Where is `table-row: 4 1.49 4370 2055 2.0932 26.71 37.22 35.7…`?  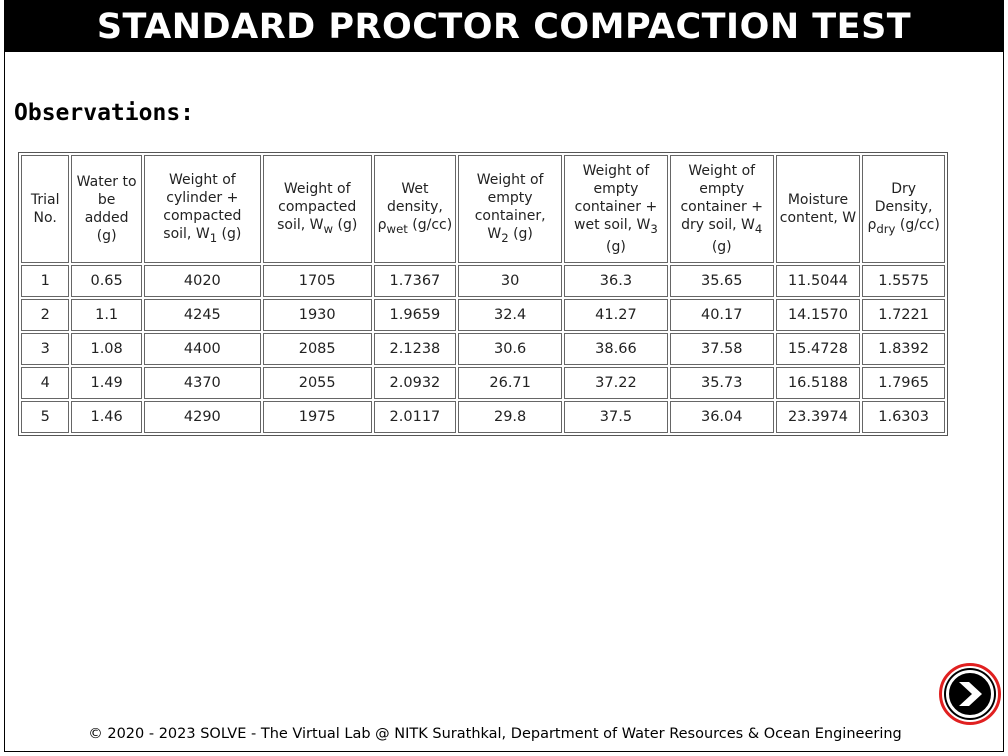
table-row: 4 1.49 4370 2055 2.0932 26.71 37.22 35.7… is located at coordinates (483, 383).